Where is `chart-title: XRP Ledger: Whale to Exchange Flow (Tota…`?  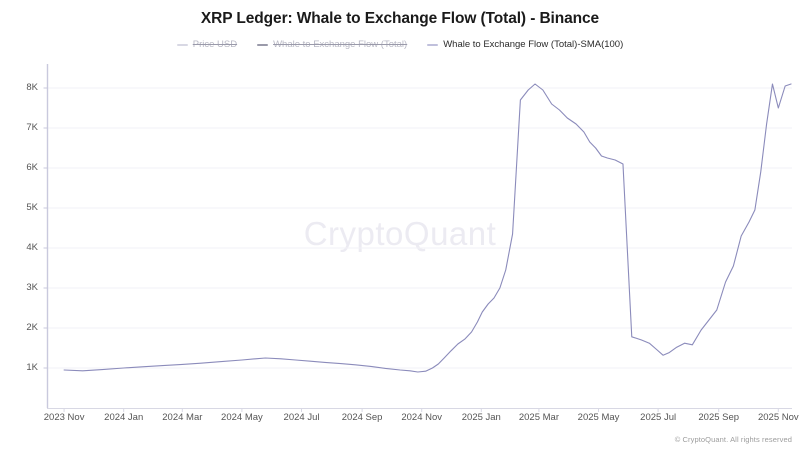
chart-title: XRP Ledger: Whale to Exchange Flow (Tota… is located at coordinates (400, 18).